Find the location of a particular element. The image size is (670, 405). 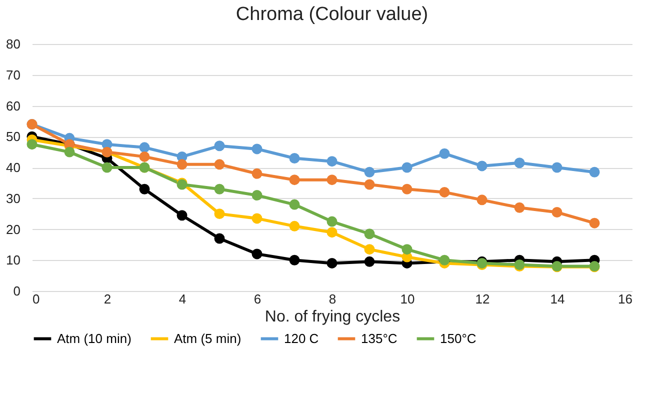

x-tick-label: 16 is located at coordinates (625, 299).